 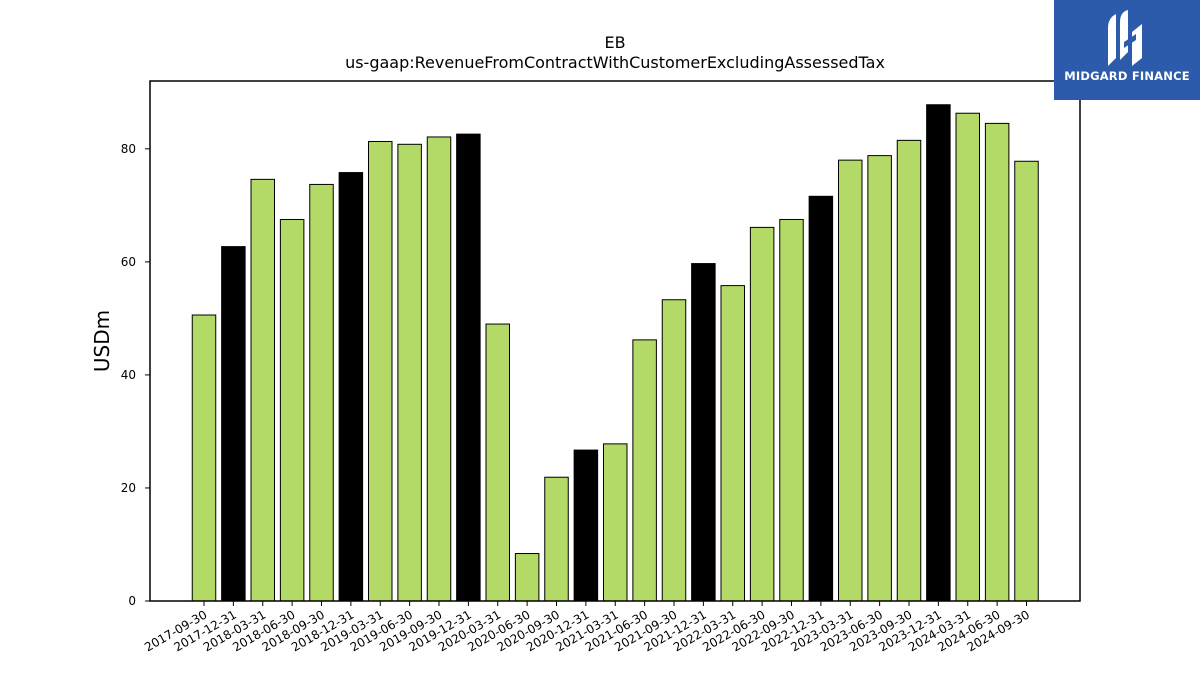 I want to click on logo-text: MIDGARD FINANCE, so click(x=1127, y=76).